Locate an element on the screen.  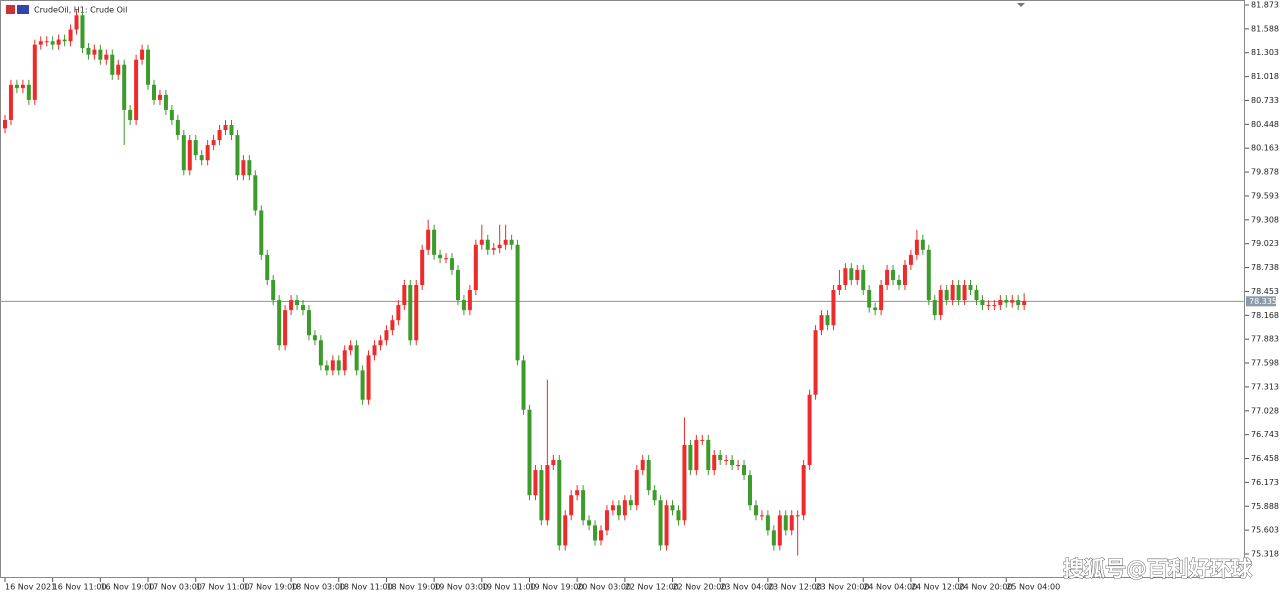
x-tick-label: 19 Nov 19:00 is located at coordinates (556, 587).